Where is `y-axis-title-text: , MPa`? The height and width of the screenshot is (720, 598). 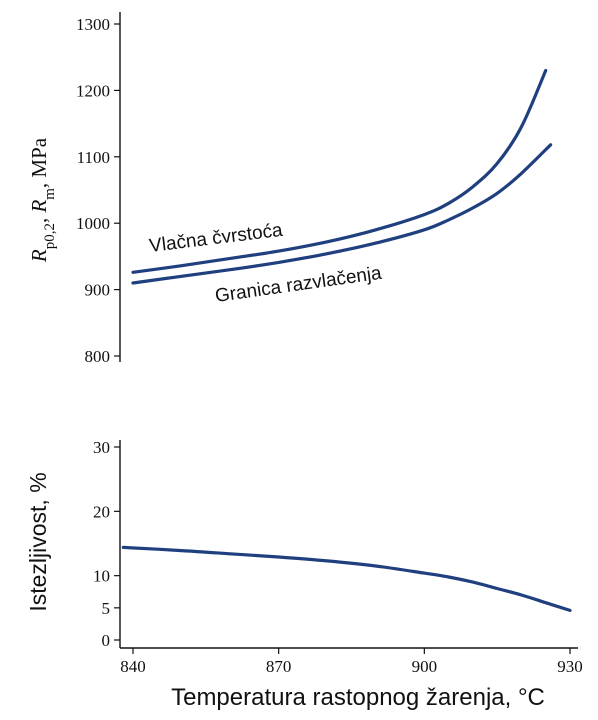 y-axis-title-text: , MPa is located at coordinates (39, 162).